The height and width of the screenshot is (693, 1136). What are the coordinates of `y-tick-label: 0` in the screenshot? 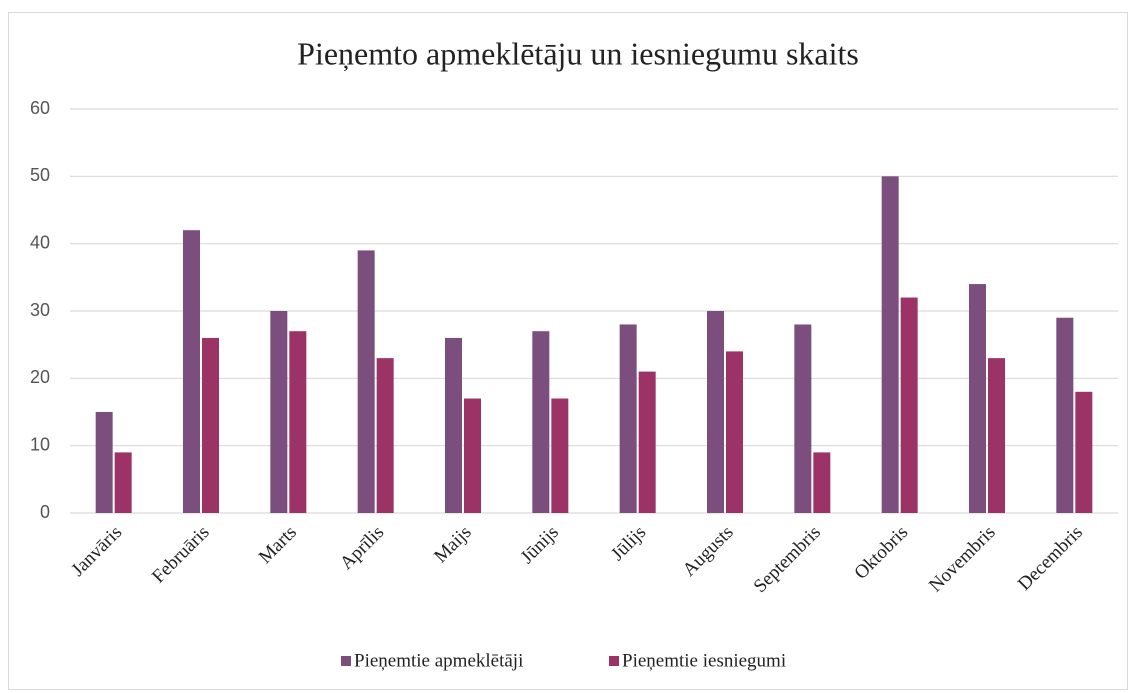 It's located at (45, 512).